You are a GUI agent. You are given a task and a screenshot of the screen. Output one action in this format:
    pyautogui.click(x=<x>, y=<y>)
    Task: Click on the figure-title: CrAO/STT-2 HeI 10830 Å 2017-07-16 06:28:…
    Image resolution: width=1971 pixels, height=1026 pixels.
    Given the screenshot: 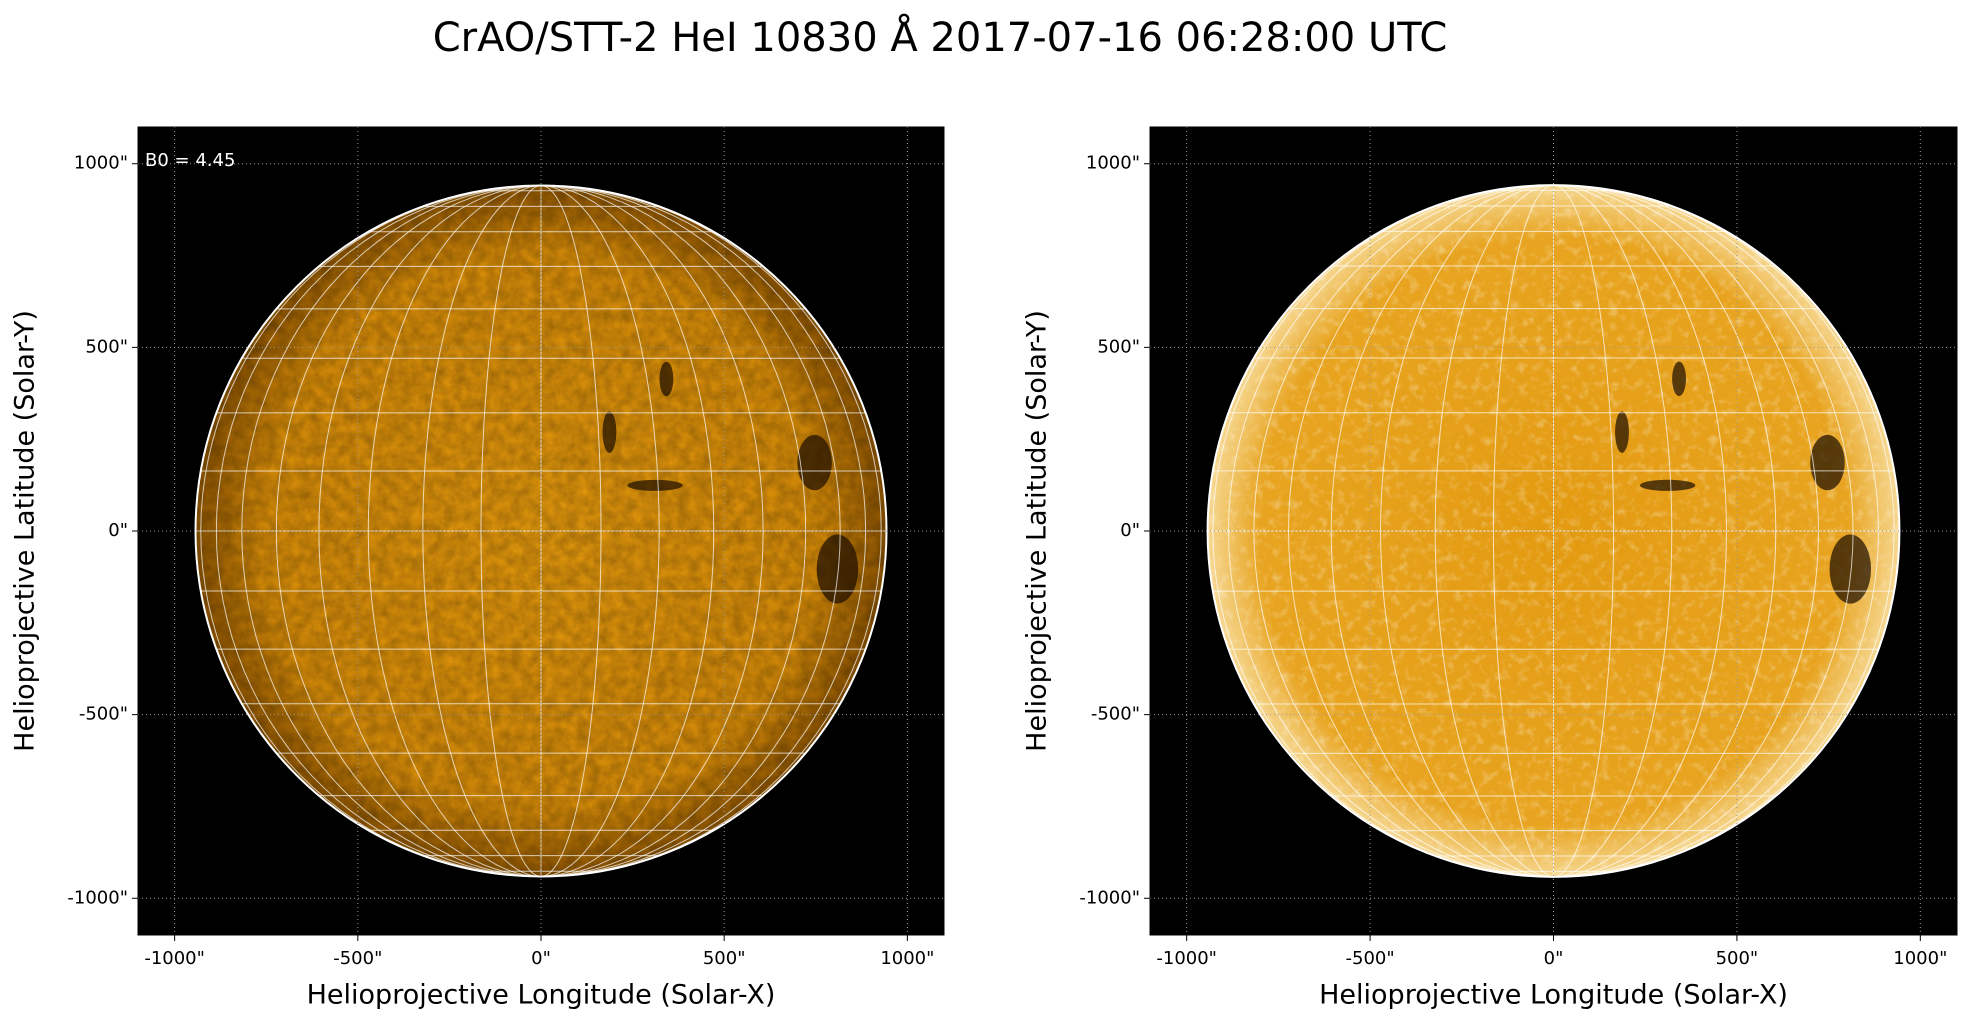 What is the action you would take?
    pyautogui.click(x=940, y=37)
    